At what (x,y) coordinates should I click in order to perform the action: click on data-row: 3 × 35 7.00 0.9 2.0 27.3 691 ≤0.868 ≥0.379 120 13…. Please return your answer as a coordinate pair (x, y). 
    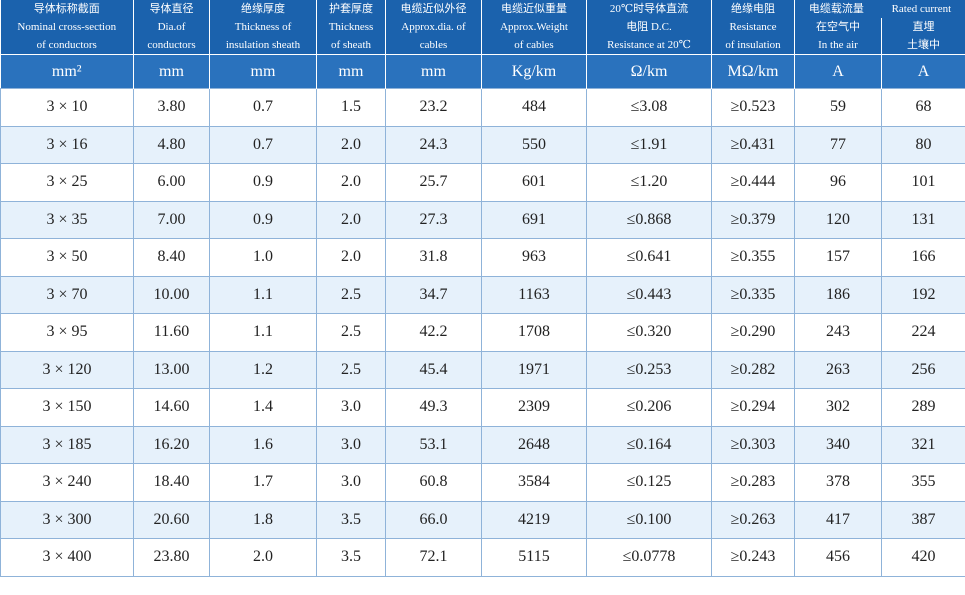
    Looking at the image, I should click on (482, 219).